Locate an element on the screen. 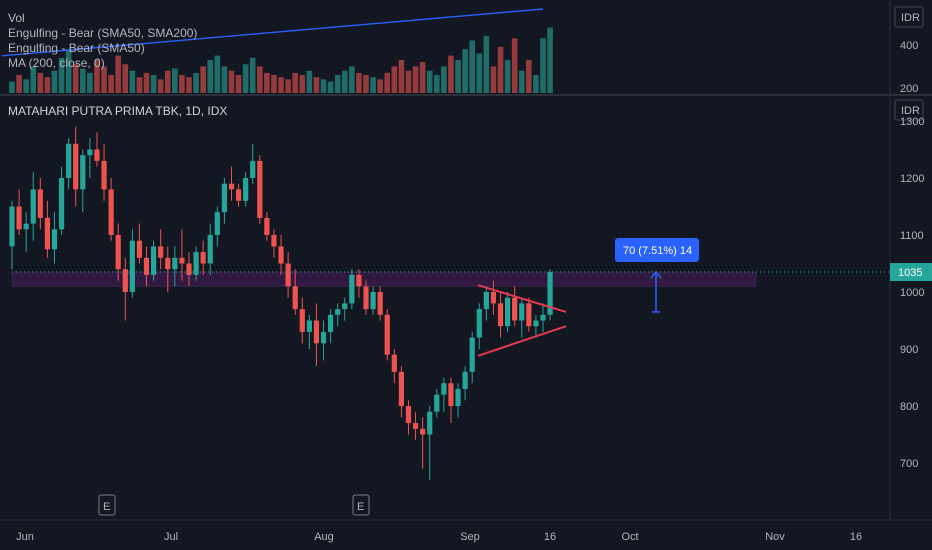 The image size is (932, 550). price-tick-label: 900 is located at coordinates (909, 350).